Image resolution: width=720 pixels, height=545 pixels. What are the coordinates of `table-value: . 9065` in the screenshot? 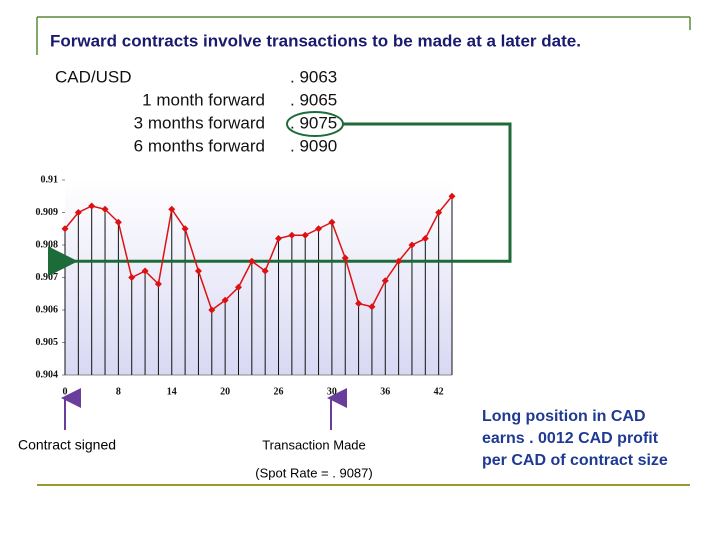 It's located at (313, 99).